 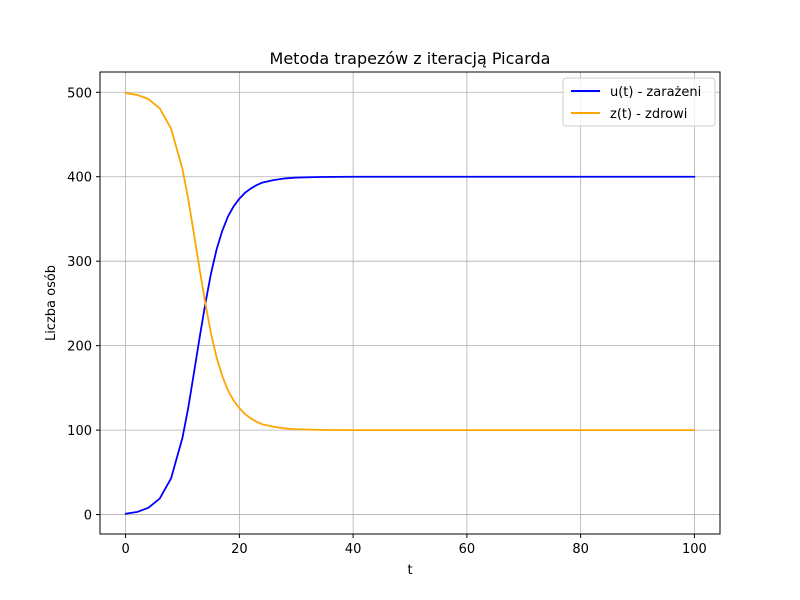 I want to click on y-tick-label: 300, so click(x=79, y=262).